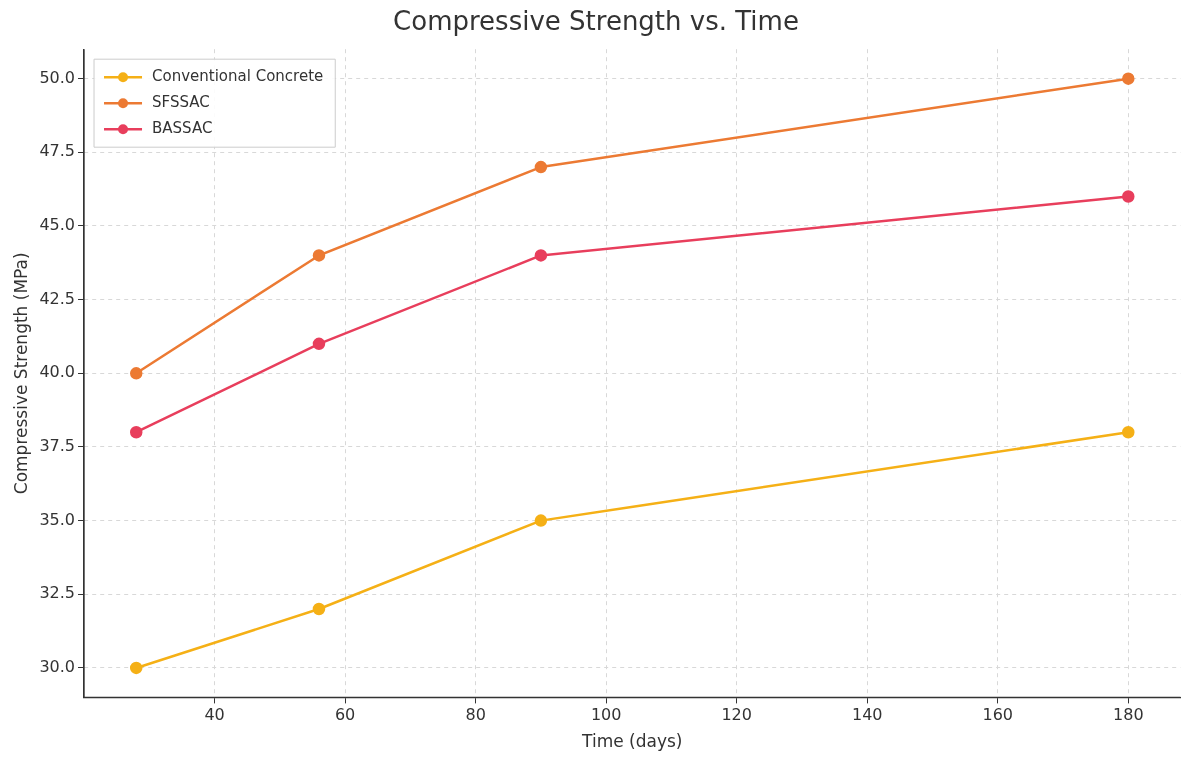  I want to click on y-tick-label: 47.5, so click(57, 151).